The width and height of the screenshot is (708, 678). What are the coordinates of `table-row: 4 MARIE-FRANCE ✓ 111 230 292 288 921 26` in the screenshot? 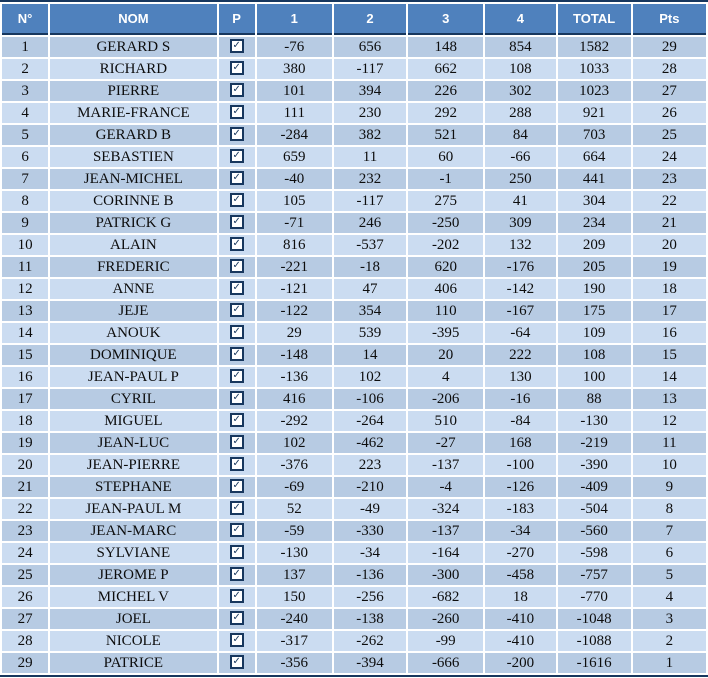 It's located at (354, 113).